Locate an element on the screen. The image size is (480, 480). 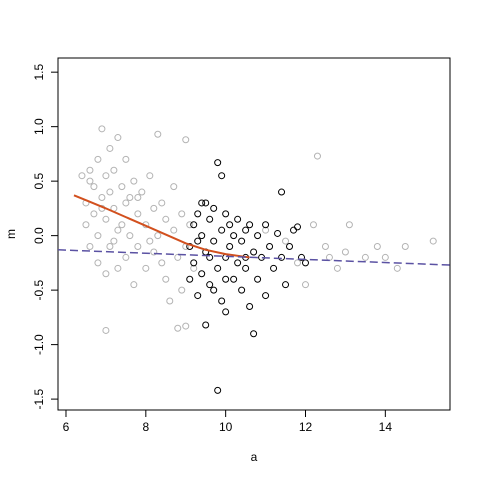
y-tick-label: 1.5 is located at coordinates (39, 72).